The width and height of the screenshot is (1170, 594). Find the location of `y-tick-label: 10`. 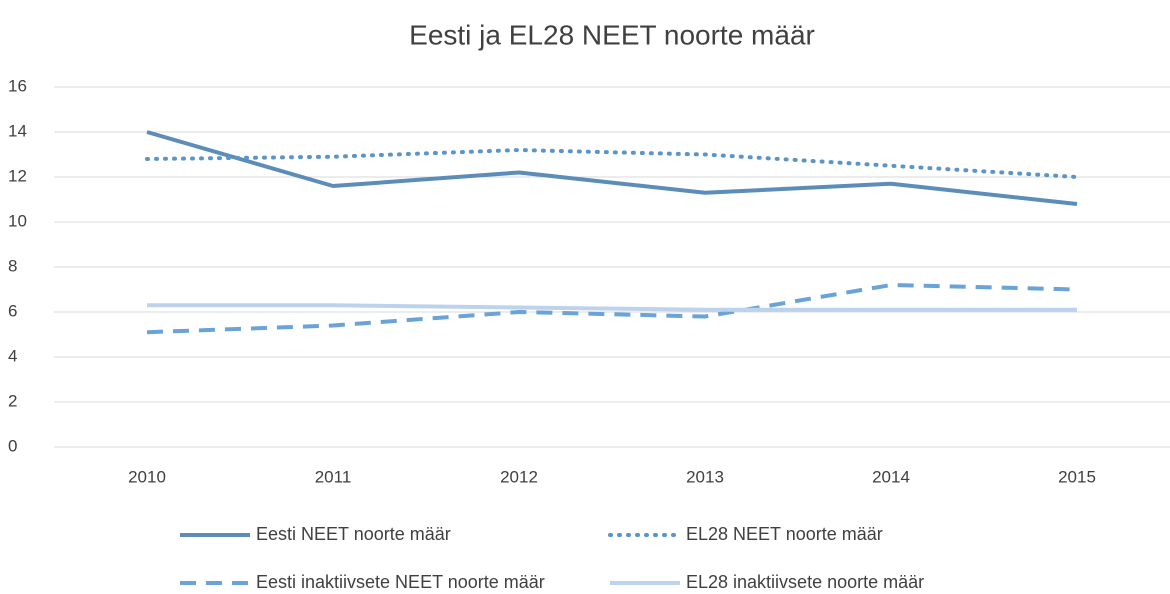

y-tick-label: 10 is located at coordinates (17, 220).